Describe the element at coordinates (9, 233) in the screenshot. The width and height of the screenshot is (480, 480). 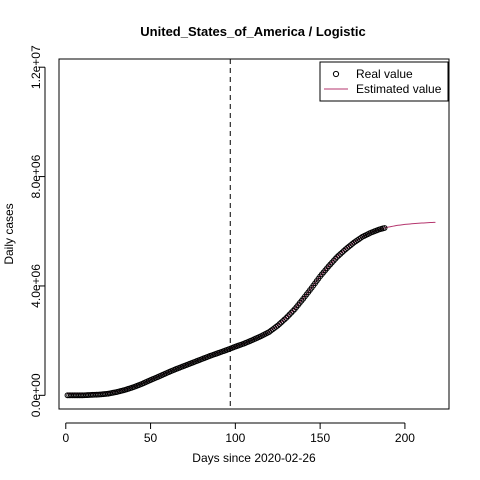
I see `y-axis-label: Daily cases` at that location.